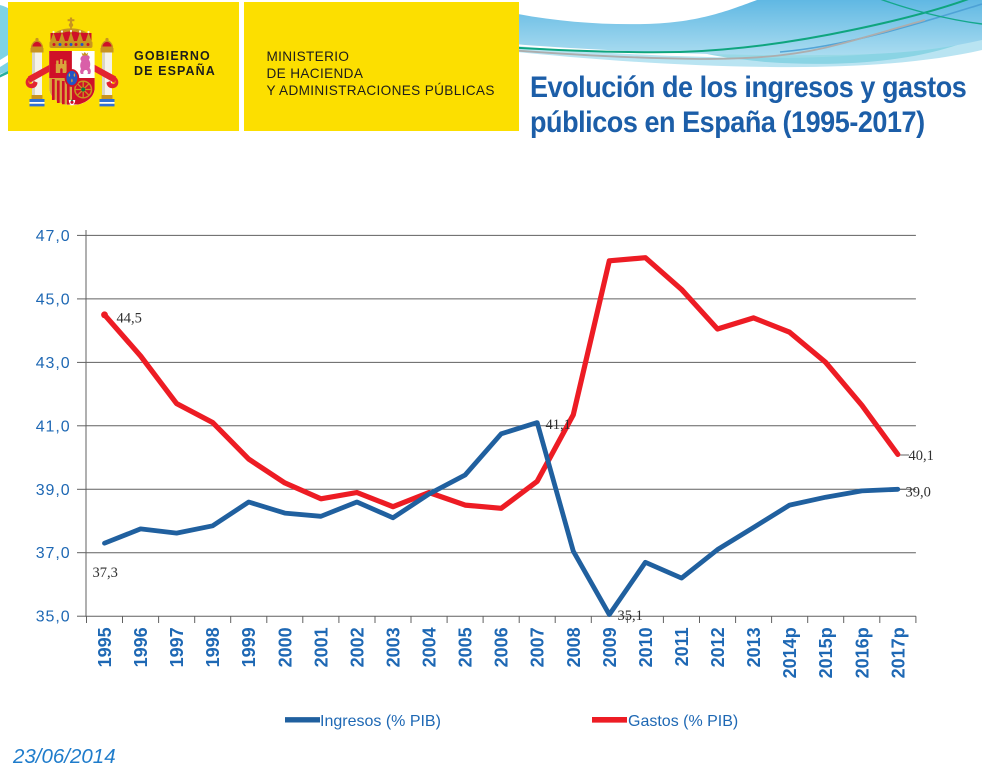 Image resolution: width=982 pixels, height=774 pixels. What do you see at coordinates (53, 553) in the screenshot?
I see `svg-text: 37,0` at bounding box center [53, 553].